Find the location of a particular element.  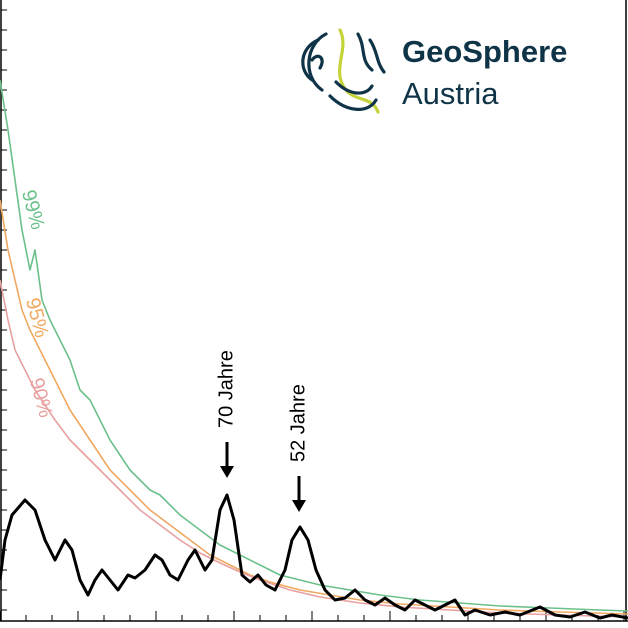

annotation: 70 Jahre is located at coordinates (226, 389).